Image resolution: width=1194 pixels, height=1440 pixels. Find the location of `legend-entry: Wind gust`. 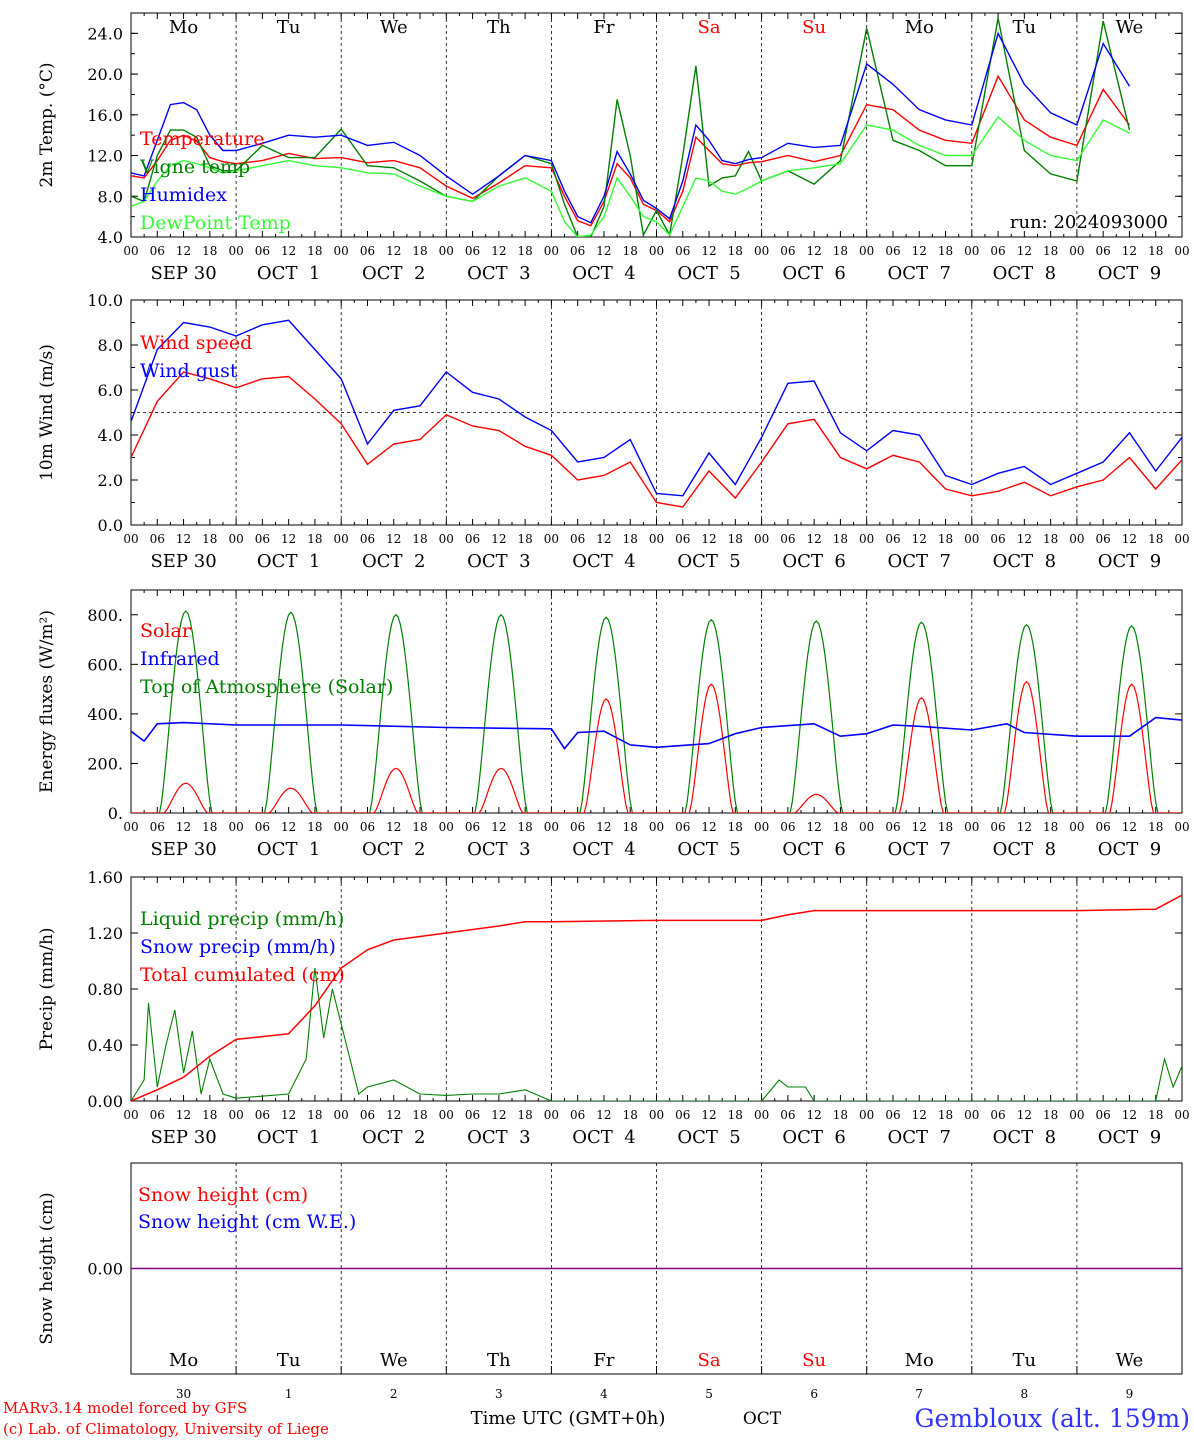

legend-entry: Wind gust is located at coordinates (189, 371).